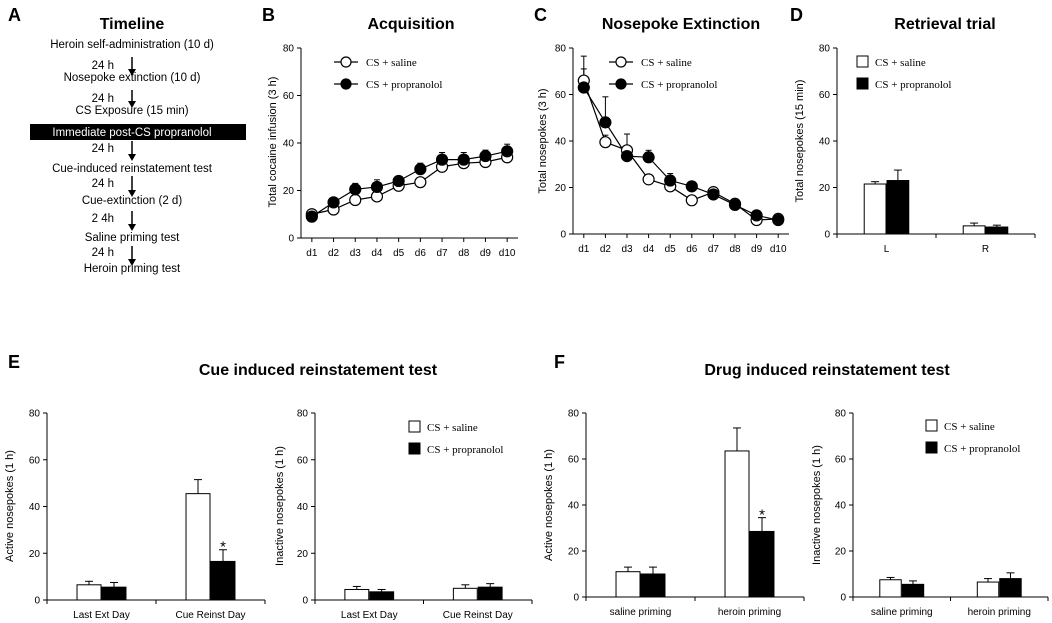 Image resolution: width=1052 pixels, height=623 pixels. Describe the element at coordinates (543, 140) in the screenshot. I see `y-axis-label: Total nosepokes (3 h)` at that location.